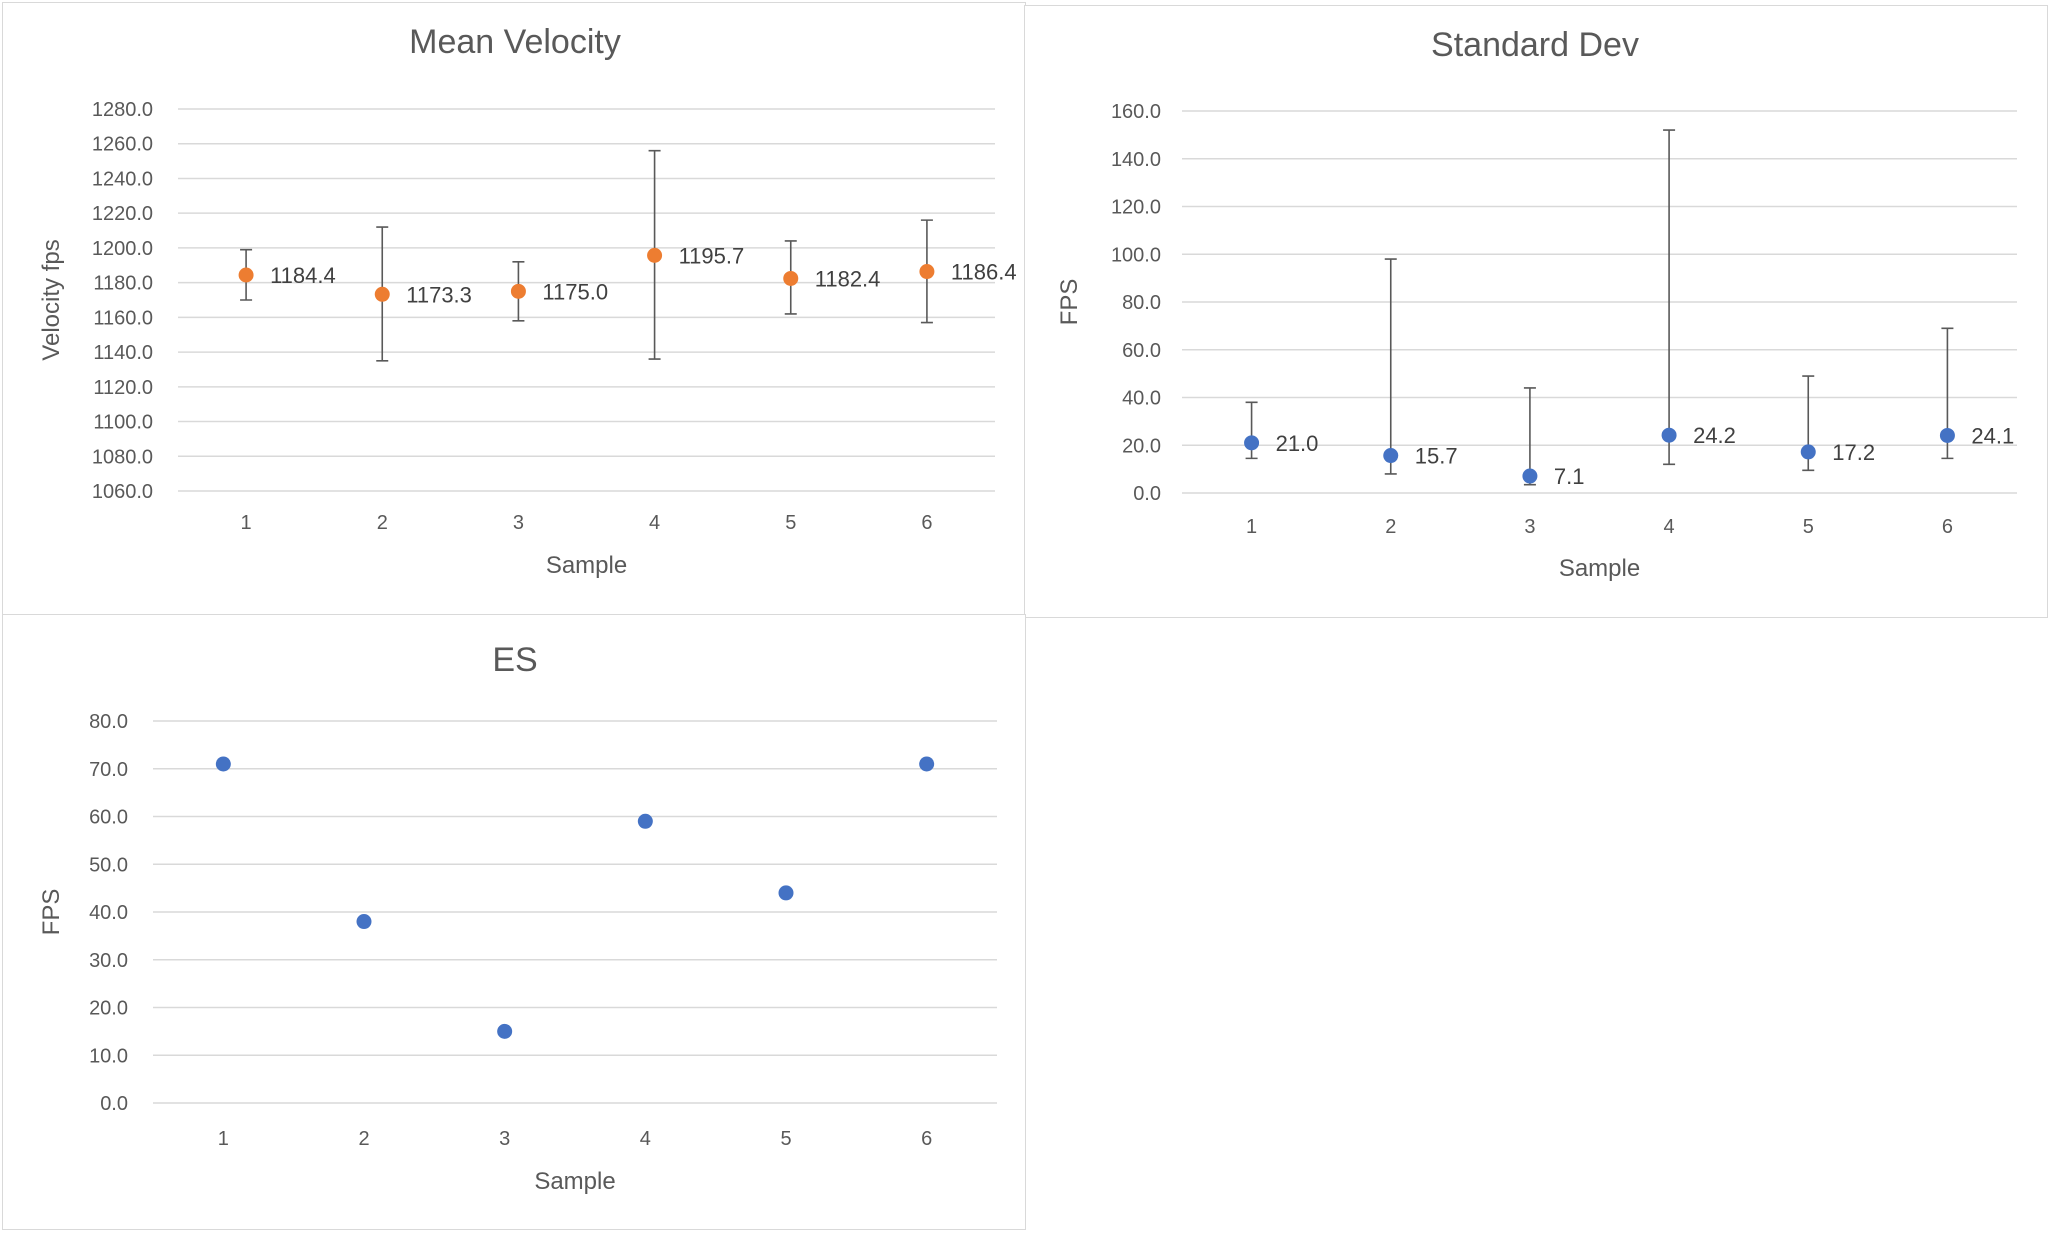 Image resolution: width=2048 pixels, height=1233 pixels. What do you see at coordinates (1297, 443) in the screenshot?
I see `data-label: 21.0` at bounding box center [1297, 443].